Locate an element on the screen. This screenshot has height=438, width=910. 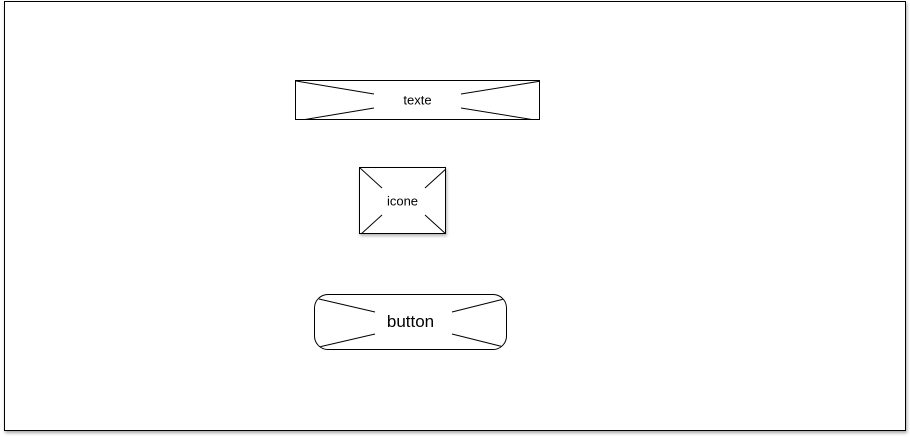
button-placeholder-cross is located at coordinates (411, 323).